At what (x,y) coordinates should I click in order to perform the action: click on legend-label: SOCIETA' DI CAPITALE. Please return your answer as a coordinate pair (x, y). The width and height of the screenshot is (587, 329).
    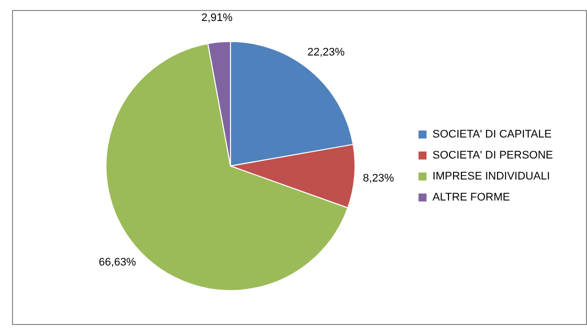
    Looking at the image, I should click on (492, 134).